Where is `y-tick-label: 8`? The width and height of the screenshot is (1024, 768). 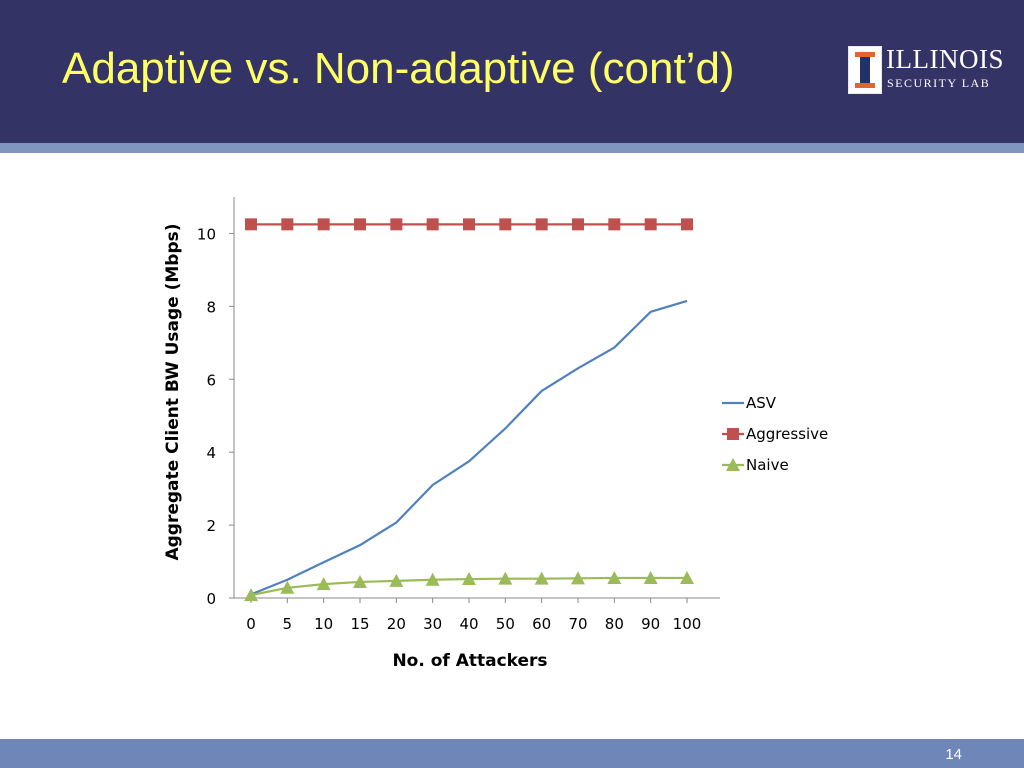
y-tick-label: 8 is located at coordinates (211, 307).